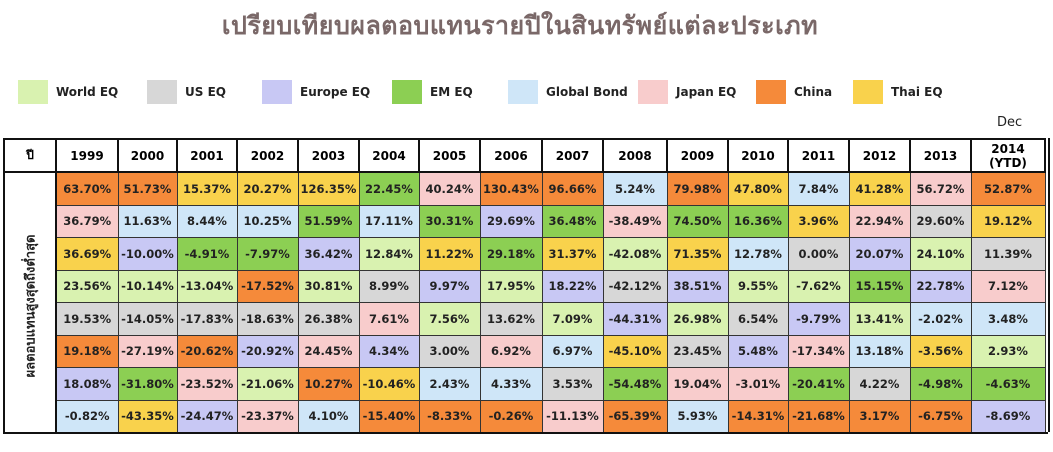  I want to click on return-cell: 29.18%, so click(511, 254).